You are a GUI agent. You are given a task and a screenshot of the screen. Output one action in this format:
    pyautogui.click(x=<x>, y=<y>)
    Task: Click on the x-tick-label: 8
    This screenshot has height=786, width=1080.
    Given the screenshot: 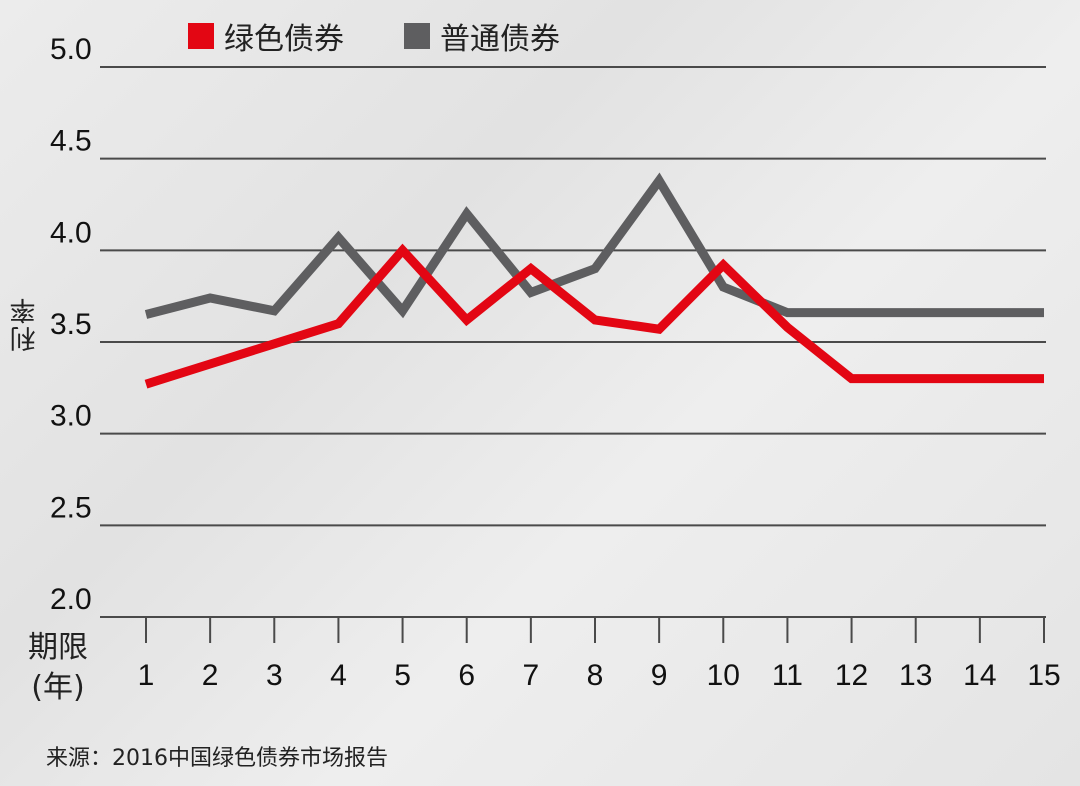 What is the action you would take?
    pyautogui.click(x=595, y=675)
    